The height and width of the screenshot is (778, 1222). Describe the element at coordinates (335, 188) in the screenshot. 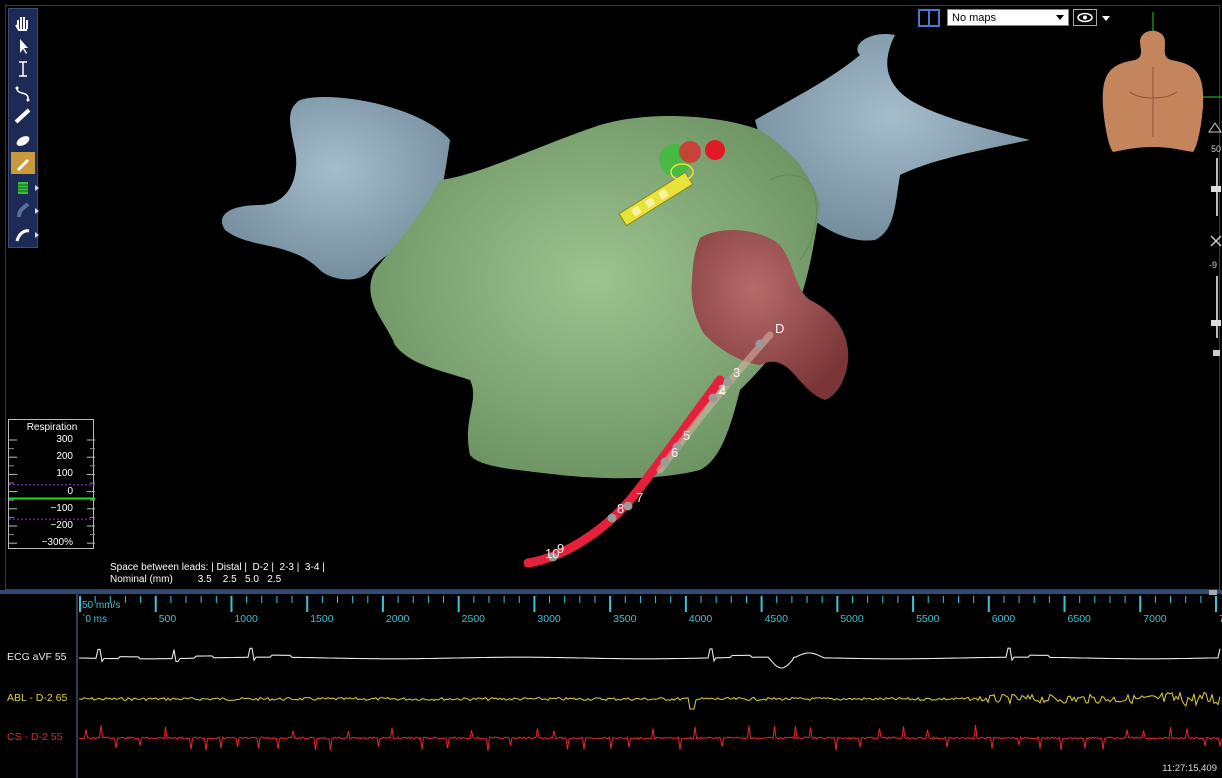

I see `left-pulmonary-vein` at that location.